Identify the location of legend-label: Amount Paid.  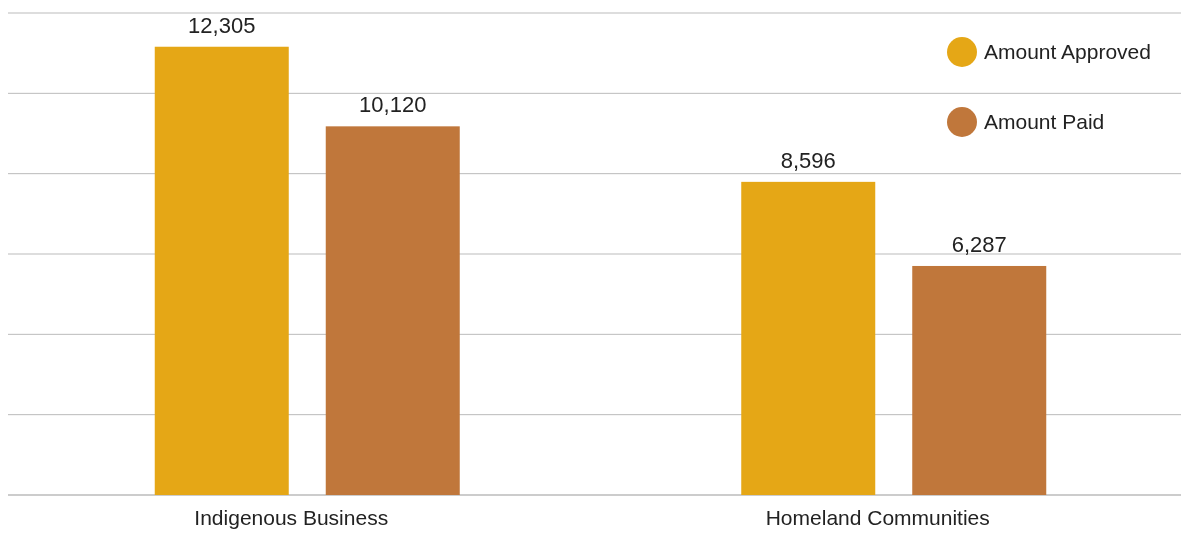
(1044, 121).